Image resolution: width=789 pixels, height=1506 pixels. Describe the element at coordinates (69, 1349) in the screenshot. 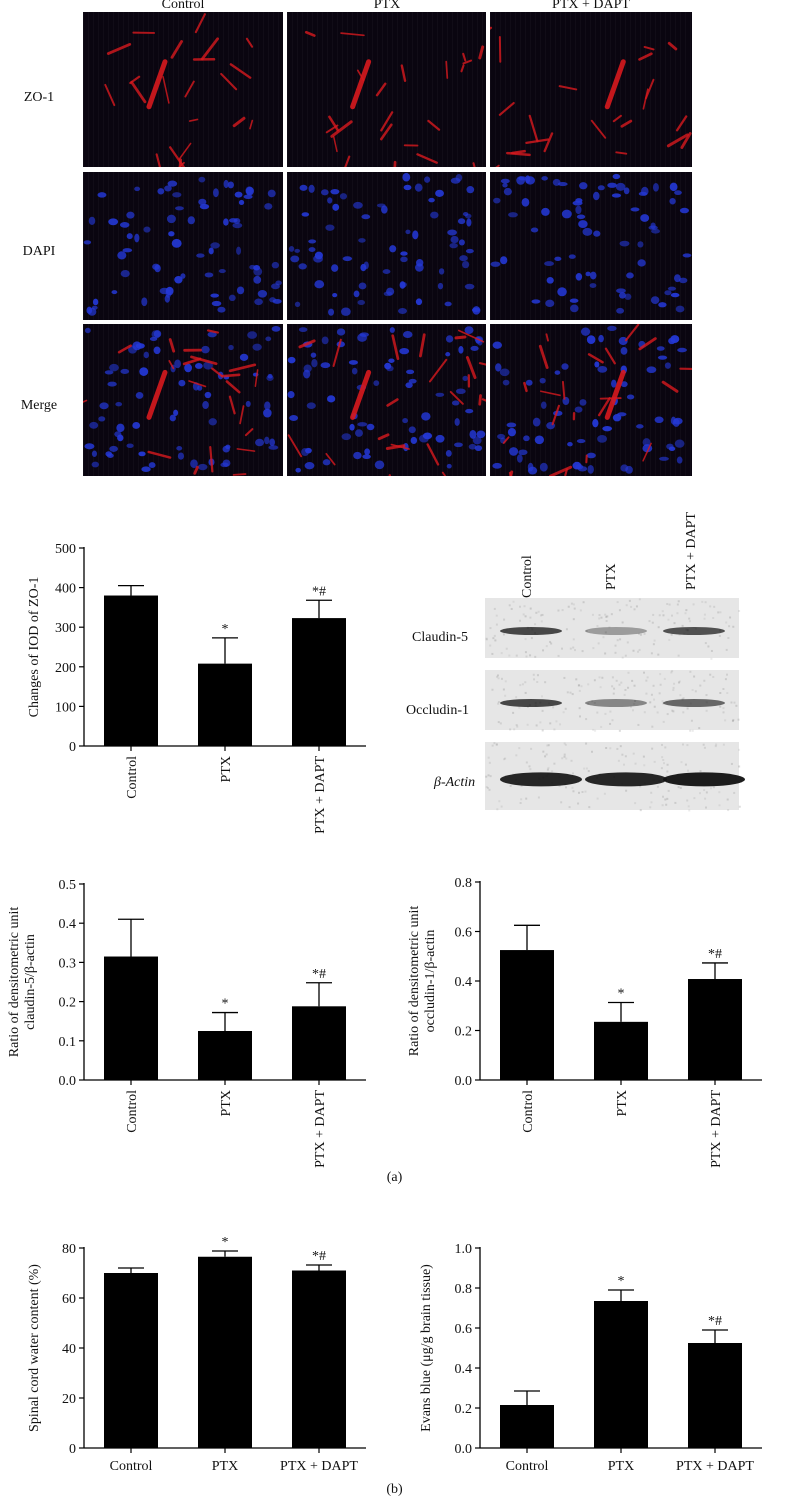

I see `y-tick-label: 40` at that location.